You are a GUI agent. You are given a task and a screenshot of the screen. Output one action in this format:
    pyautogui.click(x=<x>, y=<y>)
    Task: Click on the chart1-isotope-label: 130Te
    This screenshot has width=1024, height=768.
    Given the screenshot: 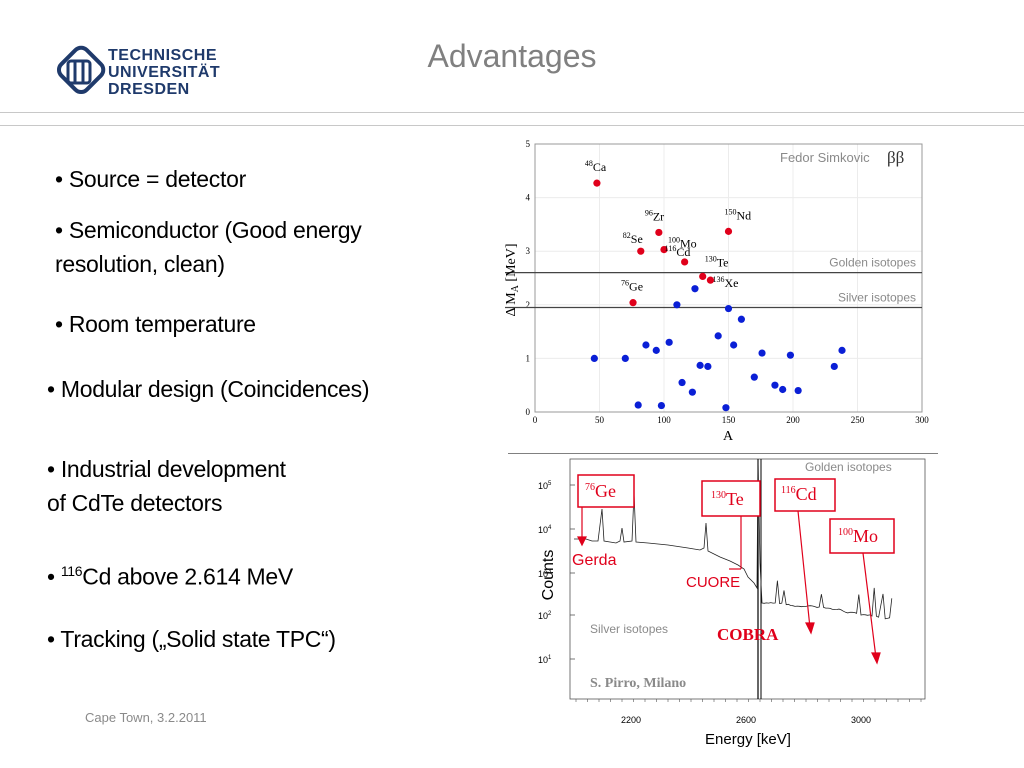 What is the action you would take?
    pyautogui.click(x=717, y=261)
    